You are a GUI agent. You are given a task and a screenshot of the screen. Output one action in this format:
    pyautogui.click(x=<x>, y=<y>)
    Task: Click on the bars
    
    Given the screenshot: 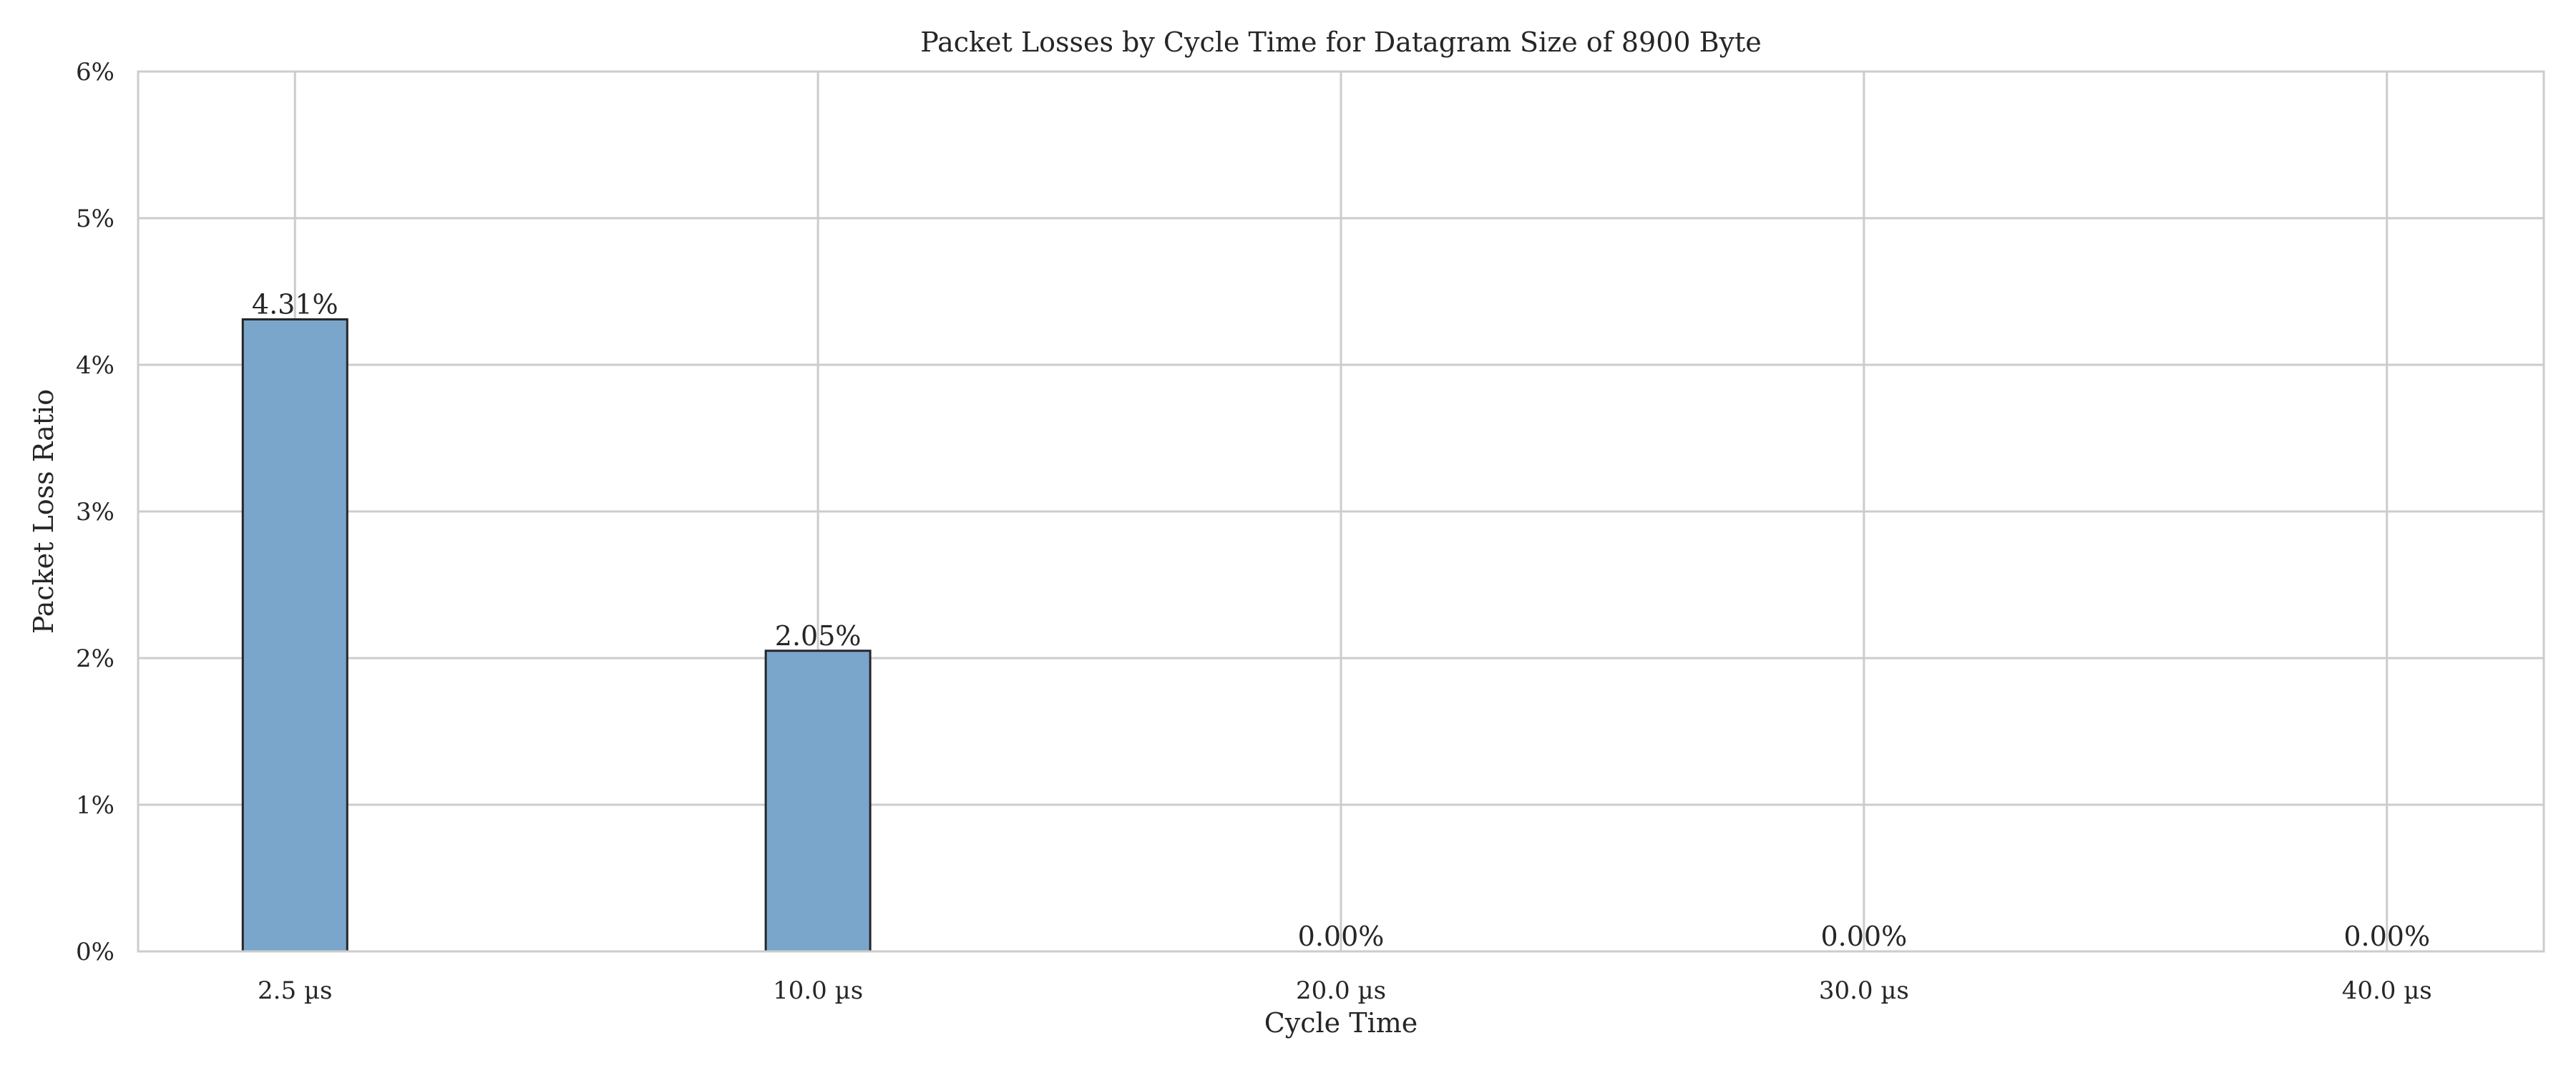 What is the action you would take?
    pyautogui.click(x=556, y=635)
    